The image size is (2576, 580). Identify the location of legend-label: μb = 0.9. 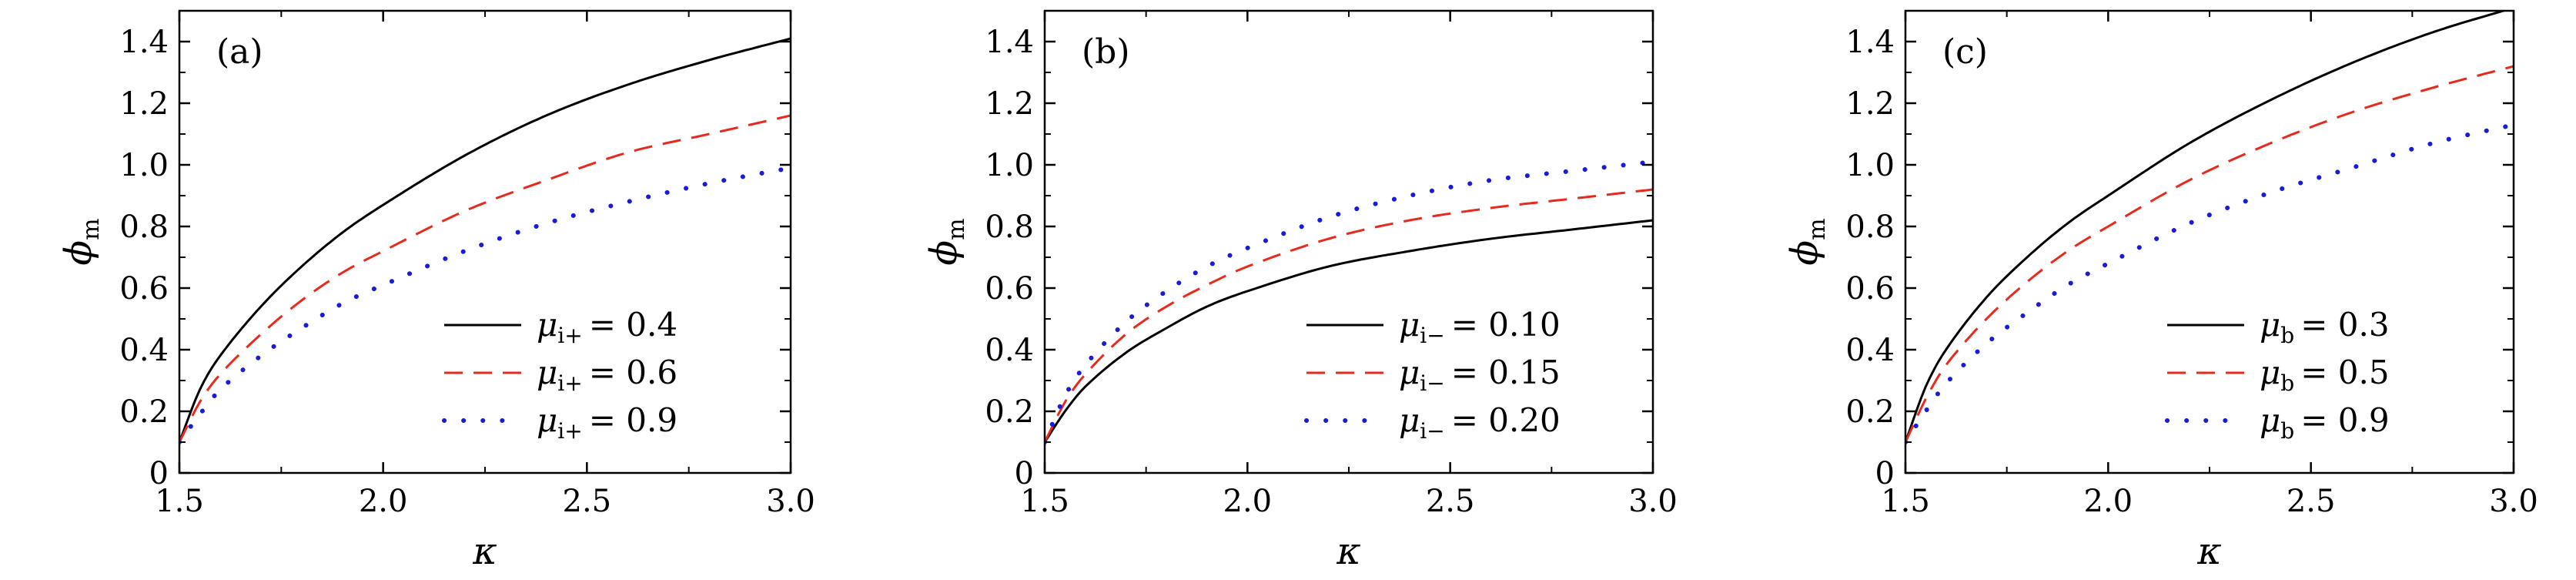
(2325, 423).